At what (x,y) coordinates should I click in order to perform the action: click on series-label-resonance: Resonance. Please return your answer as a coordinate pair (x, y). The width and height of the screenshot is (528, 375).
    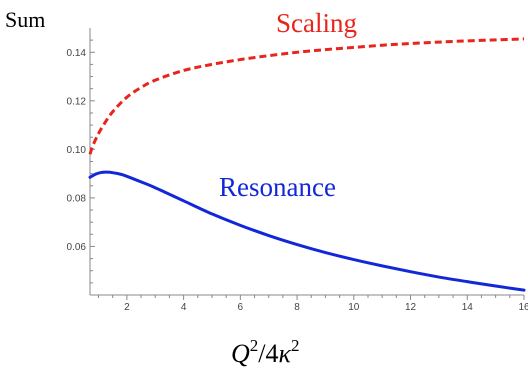
    Looking at the image, I should click on (277, 187).